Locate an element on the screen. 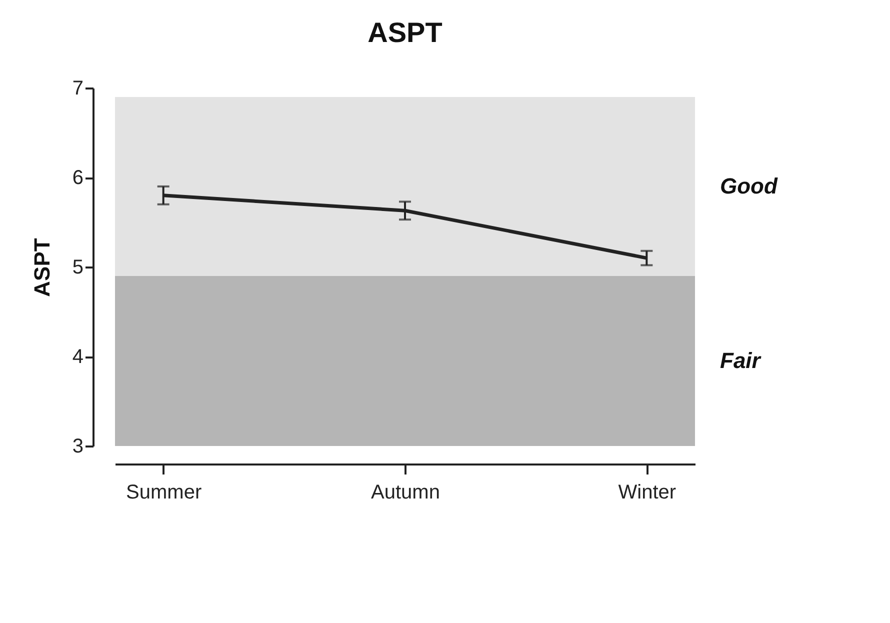  chart-title: ASPT is located at coordinates (405, 32).